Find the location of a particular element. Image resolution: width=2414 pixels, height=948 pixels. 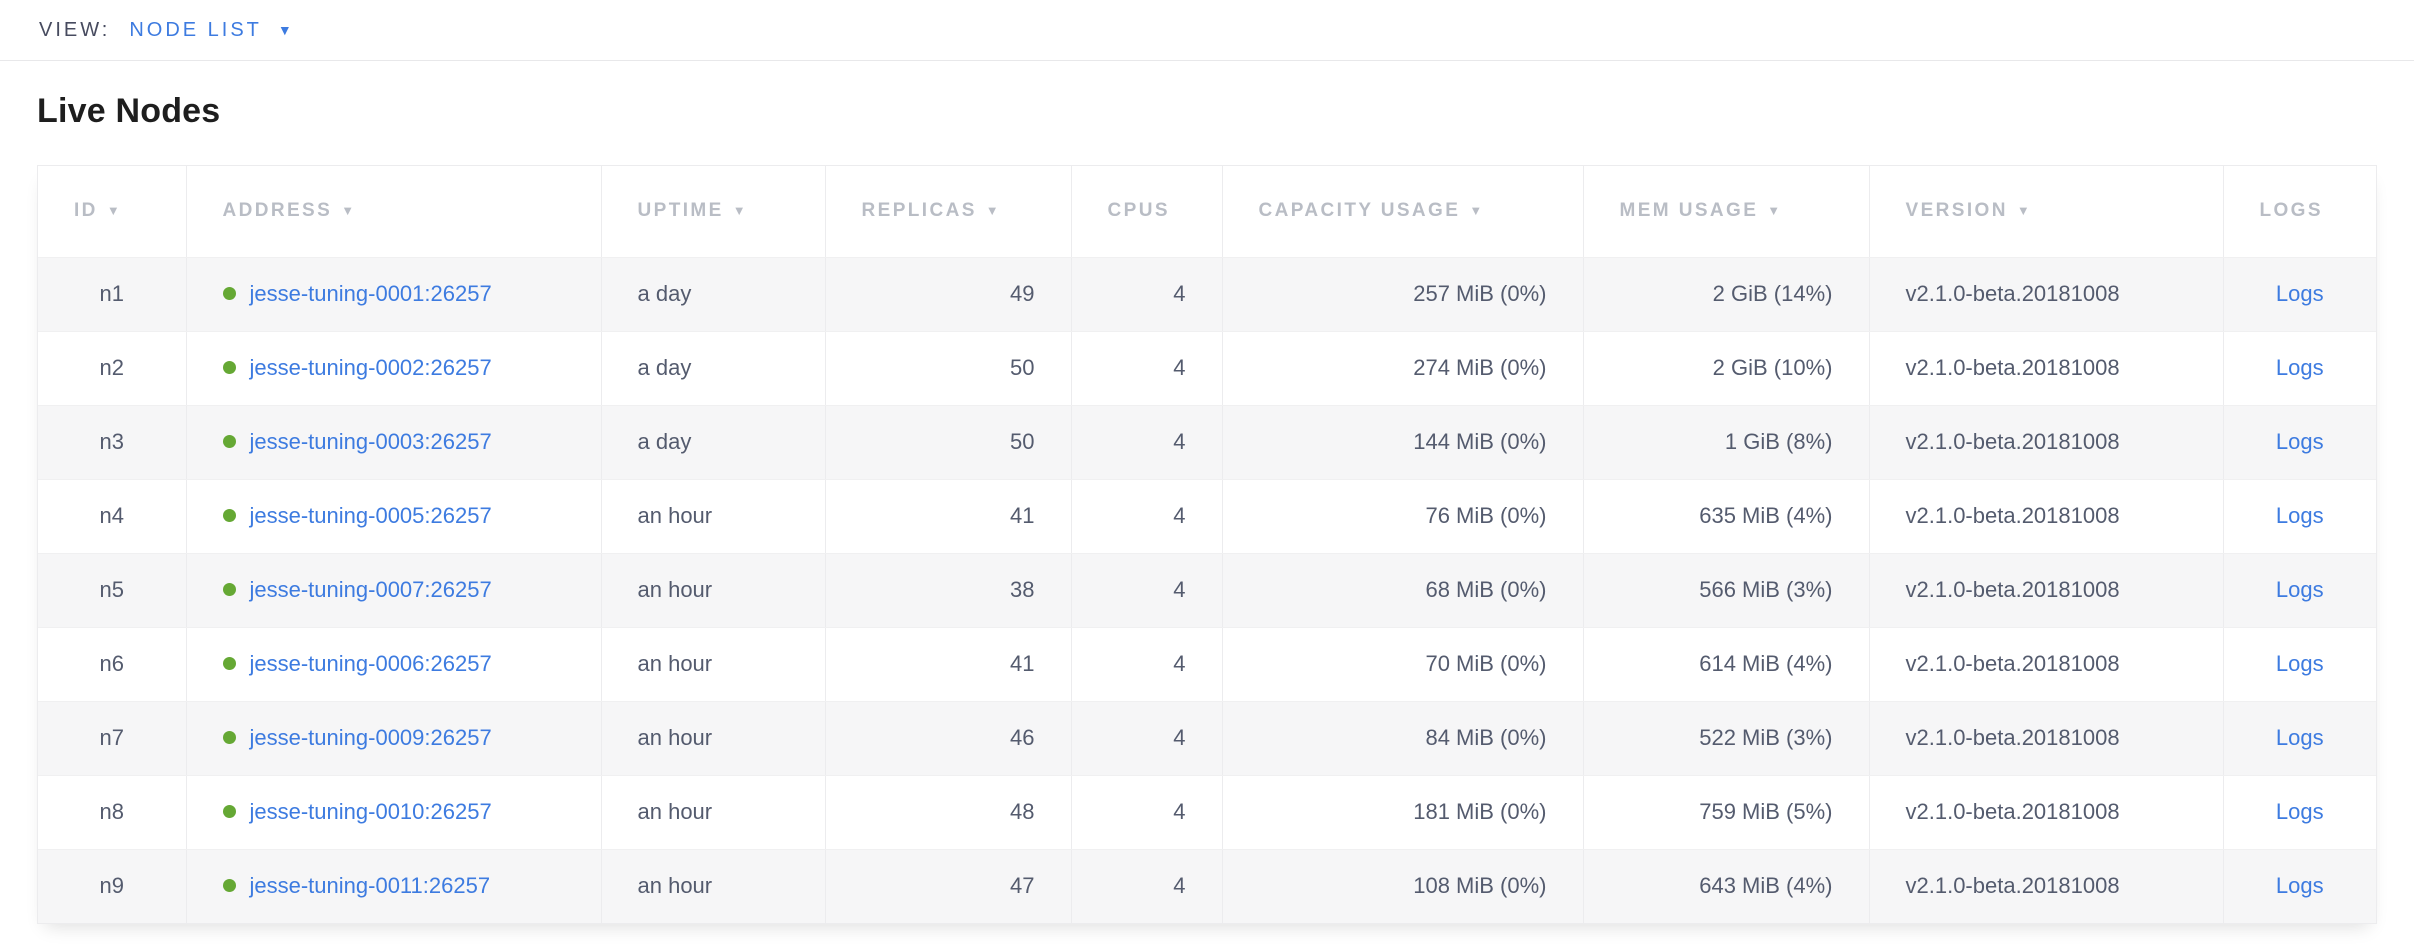

column-header-version: VERSION ▼ is located at coordinates (2046, 212).